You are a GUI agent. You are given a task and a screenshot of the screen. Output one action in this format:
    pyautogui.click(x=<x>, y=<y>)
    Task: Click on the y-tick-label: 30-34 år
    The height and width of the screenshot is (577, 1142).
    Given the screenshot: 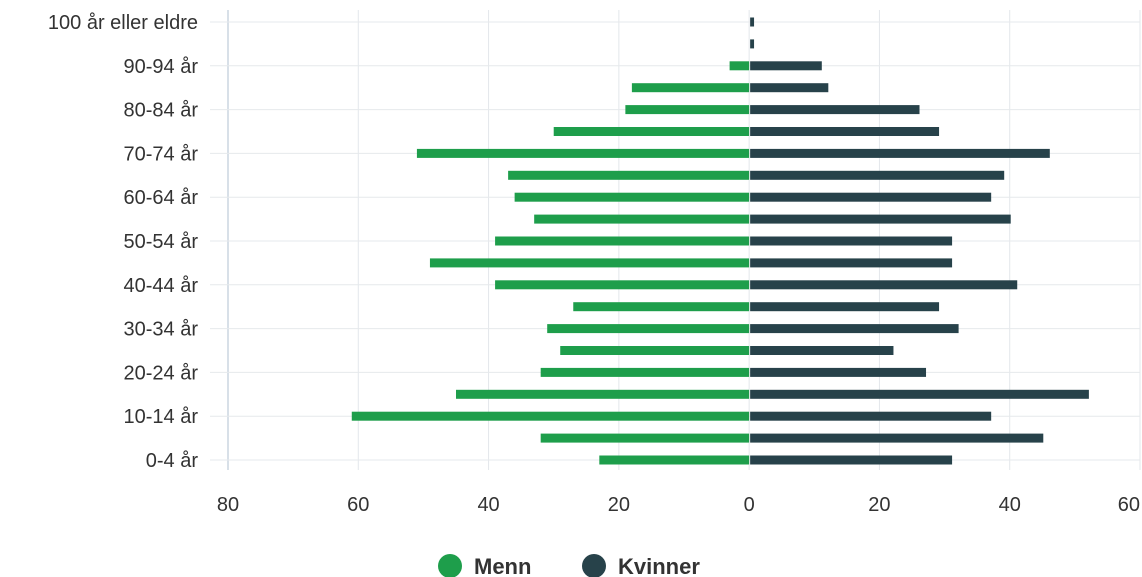 What is the action you would take?
    pyautogui.click(x=161, y=330)
    